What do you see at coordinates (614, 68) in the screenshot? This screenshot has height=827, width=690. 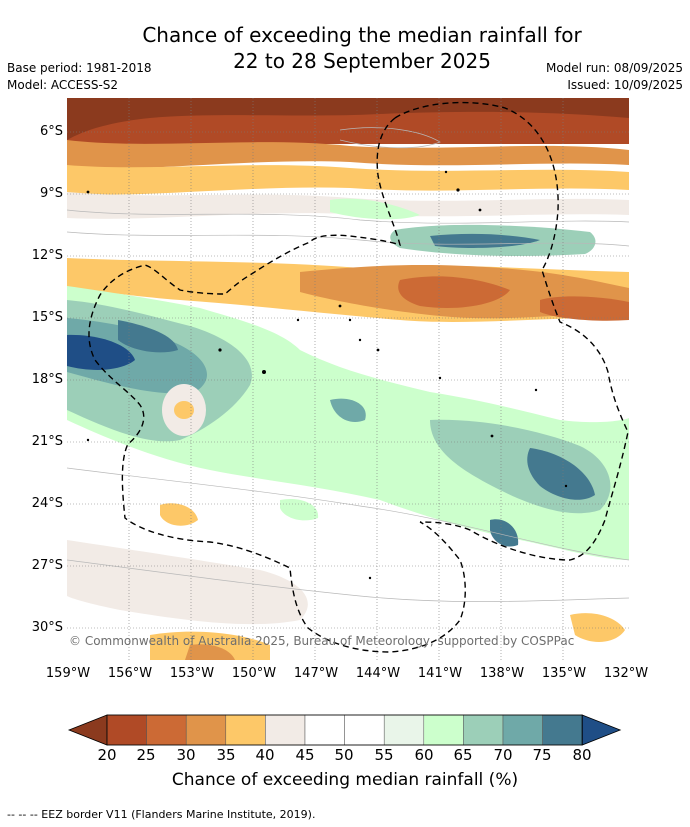 I see `model-run: Model run: 08/09/2025` at bounding box center [614, 68].